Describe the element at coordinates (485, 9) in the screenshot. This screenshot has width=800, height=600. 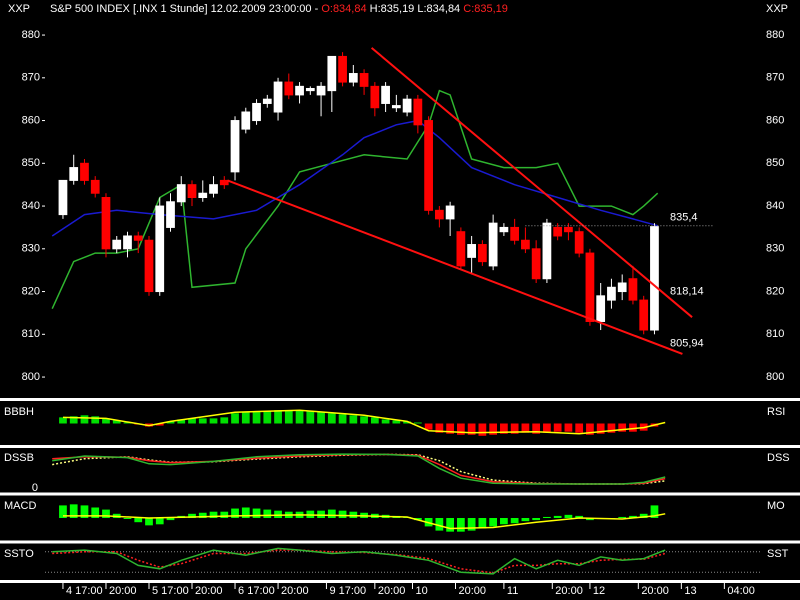
I see `title-part: C:835,19` at that location.